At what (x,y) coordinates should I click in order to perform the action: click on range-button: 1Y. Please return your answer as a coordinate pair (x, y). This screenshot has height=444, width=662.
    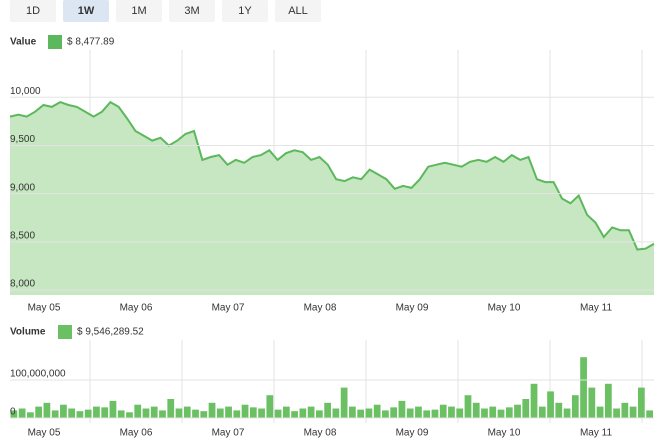
    Looking at the image, I should click on (245, 11).